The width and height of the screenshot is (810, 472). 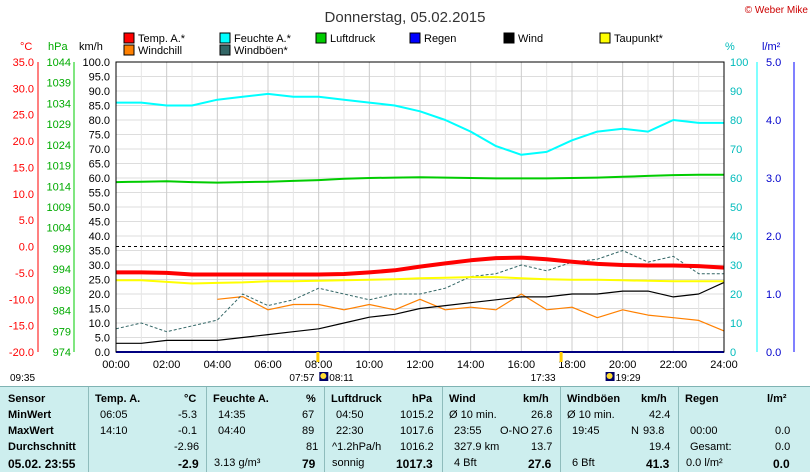 What do you see at coordinates (540, 464) in the screenshot?
I see `wind-now: 27.6` at bounding box center [540, 464].